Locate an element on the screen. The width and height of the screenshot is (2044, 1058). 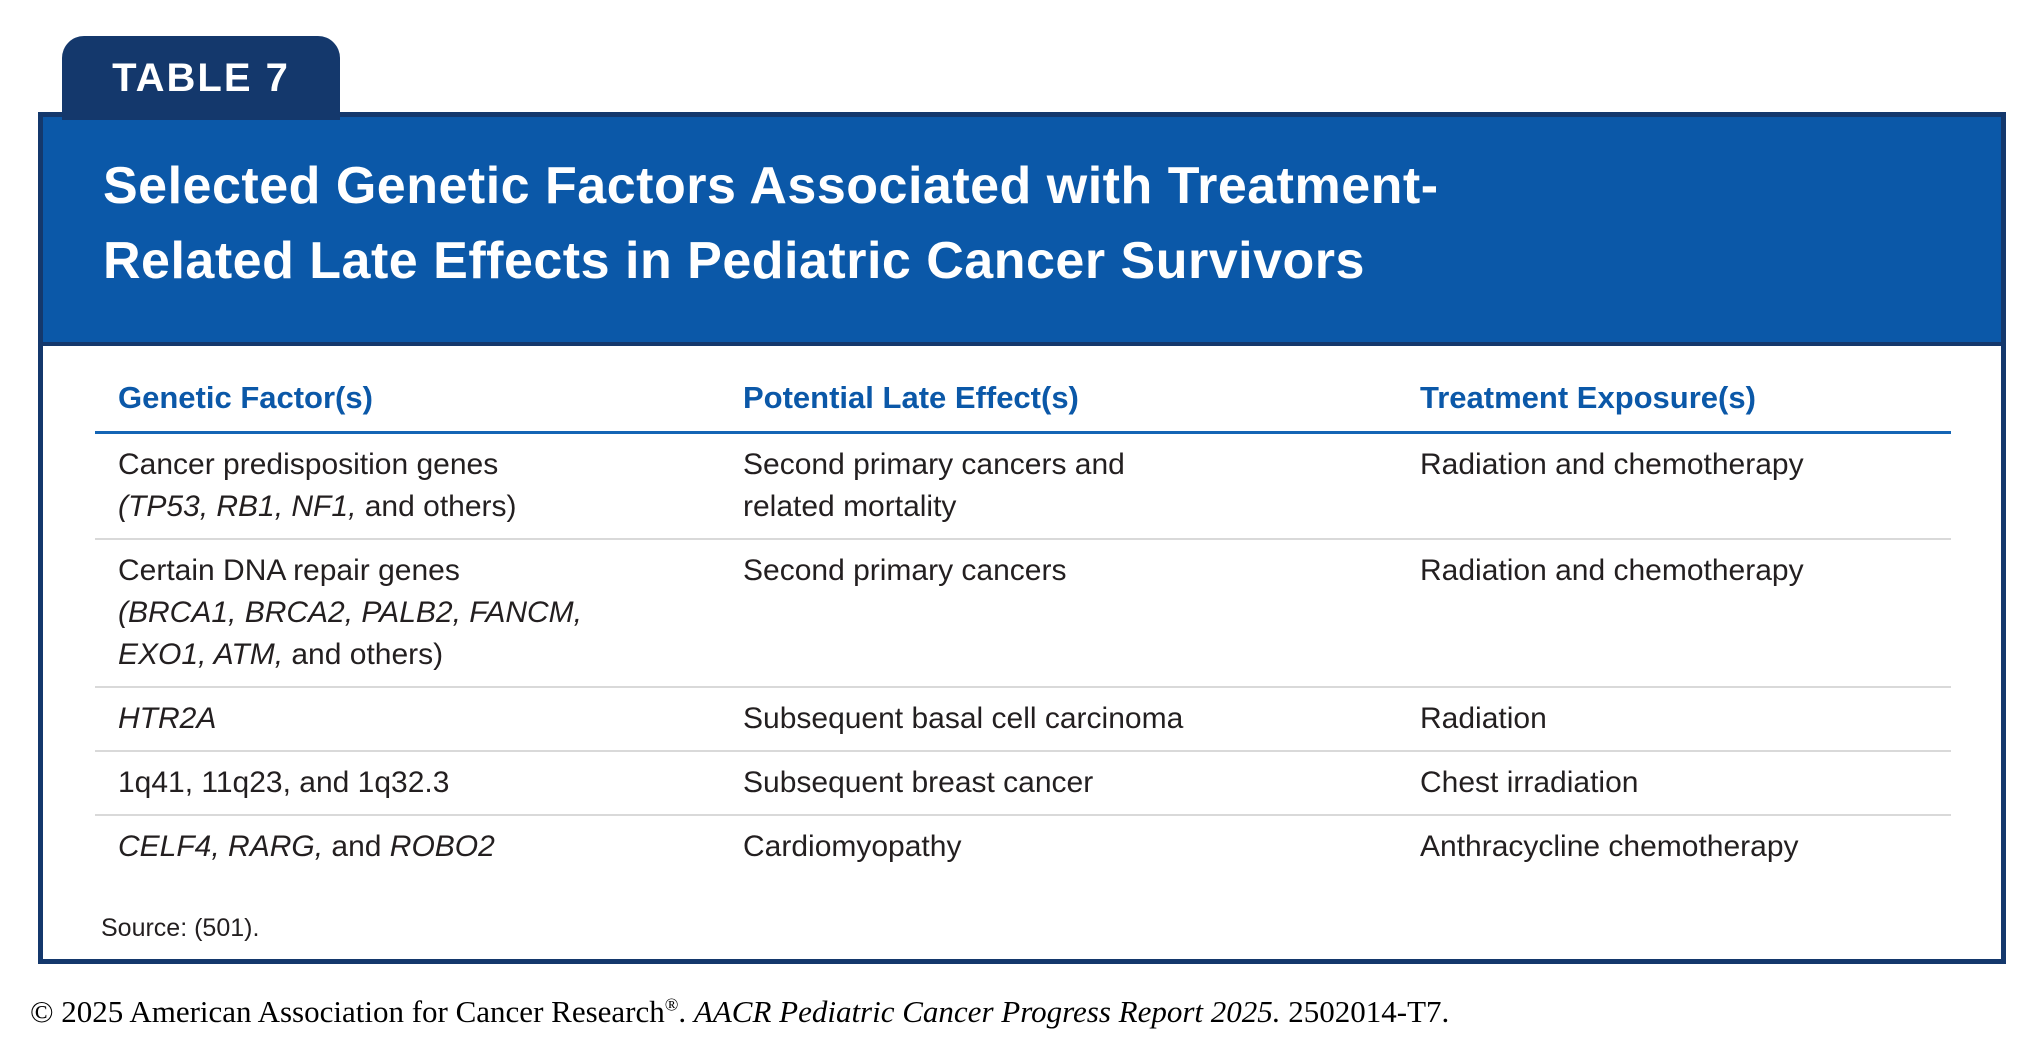
cell-potential-late-effect: Second primary cancers is located at coordinates (1081, 614).